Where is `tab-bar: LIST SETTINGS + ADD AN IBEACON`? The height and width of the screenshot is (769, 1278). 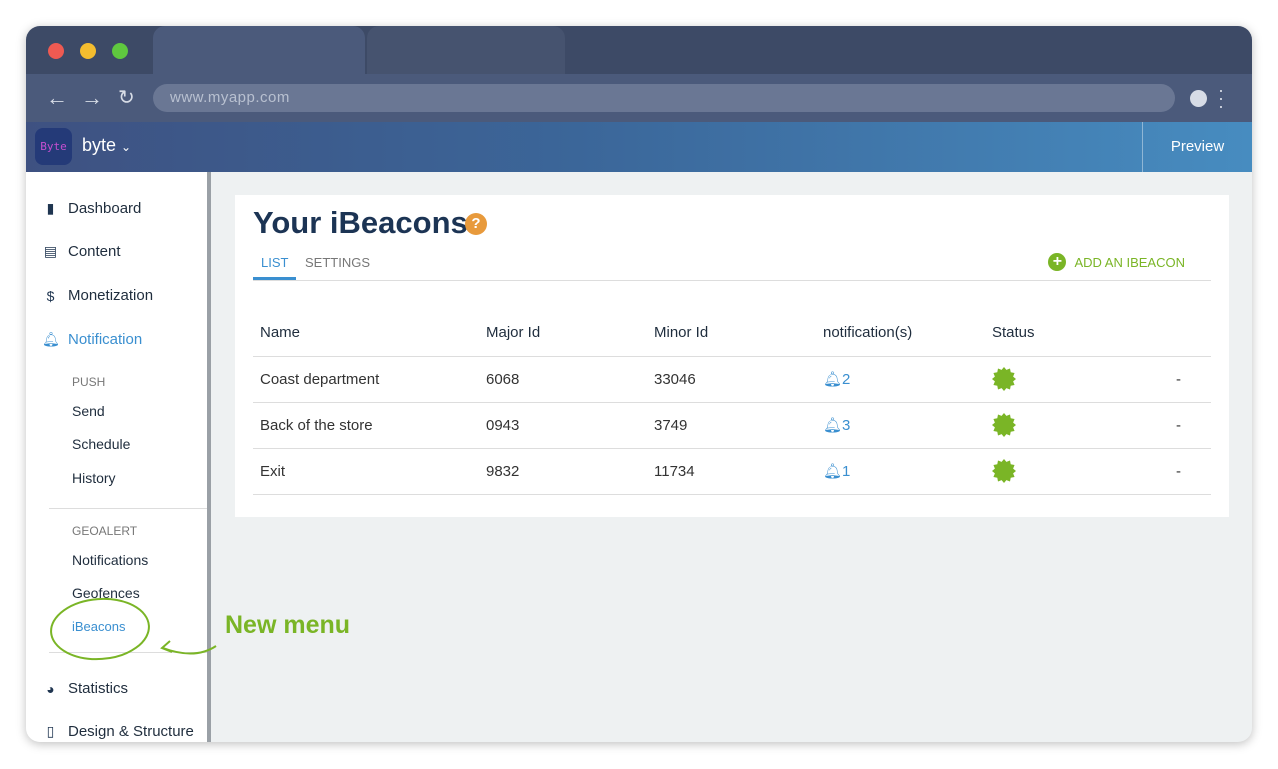
tab-bar: LIST SETTINGS + ADD AN IBEACON is located at coordinates (732, 267).